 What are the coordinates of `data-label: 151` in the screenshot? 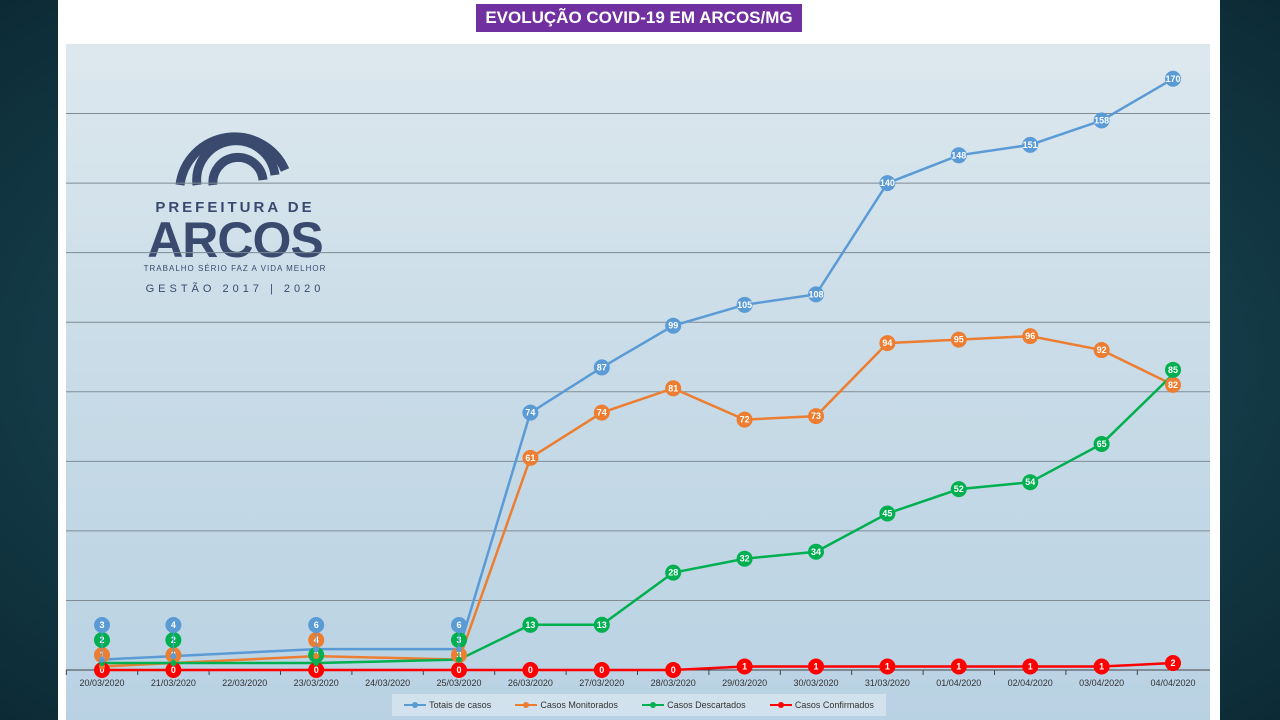 It's located at (1030, 145).